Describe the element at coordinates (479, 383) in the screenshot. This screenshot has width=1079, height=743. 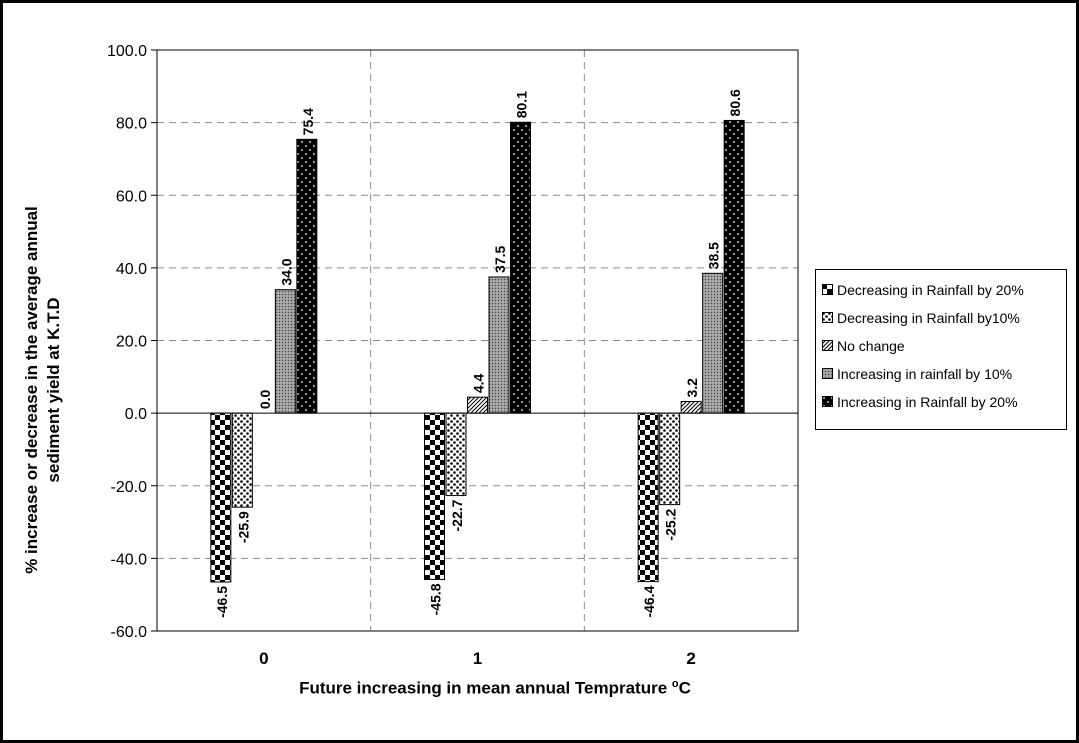
I see `data-label: 4.4` at that location.